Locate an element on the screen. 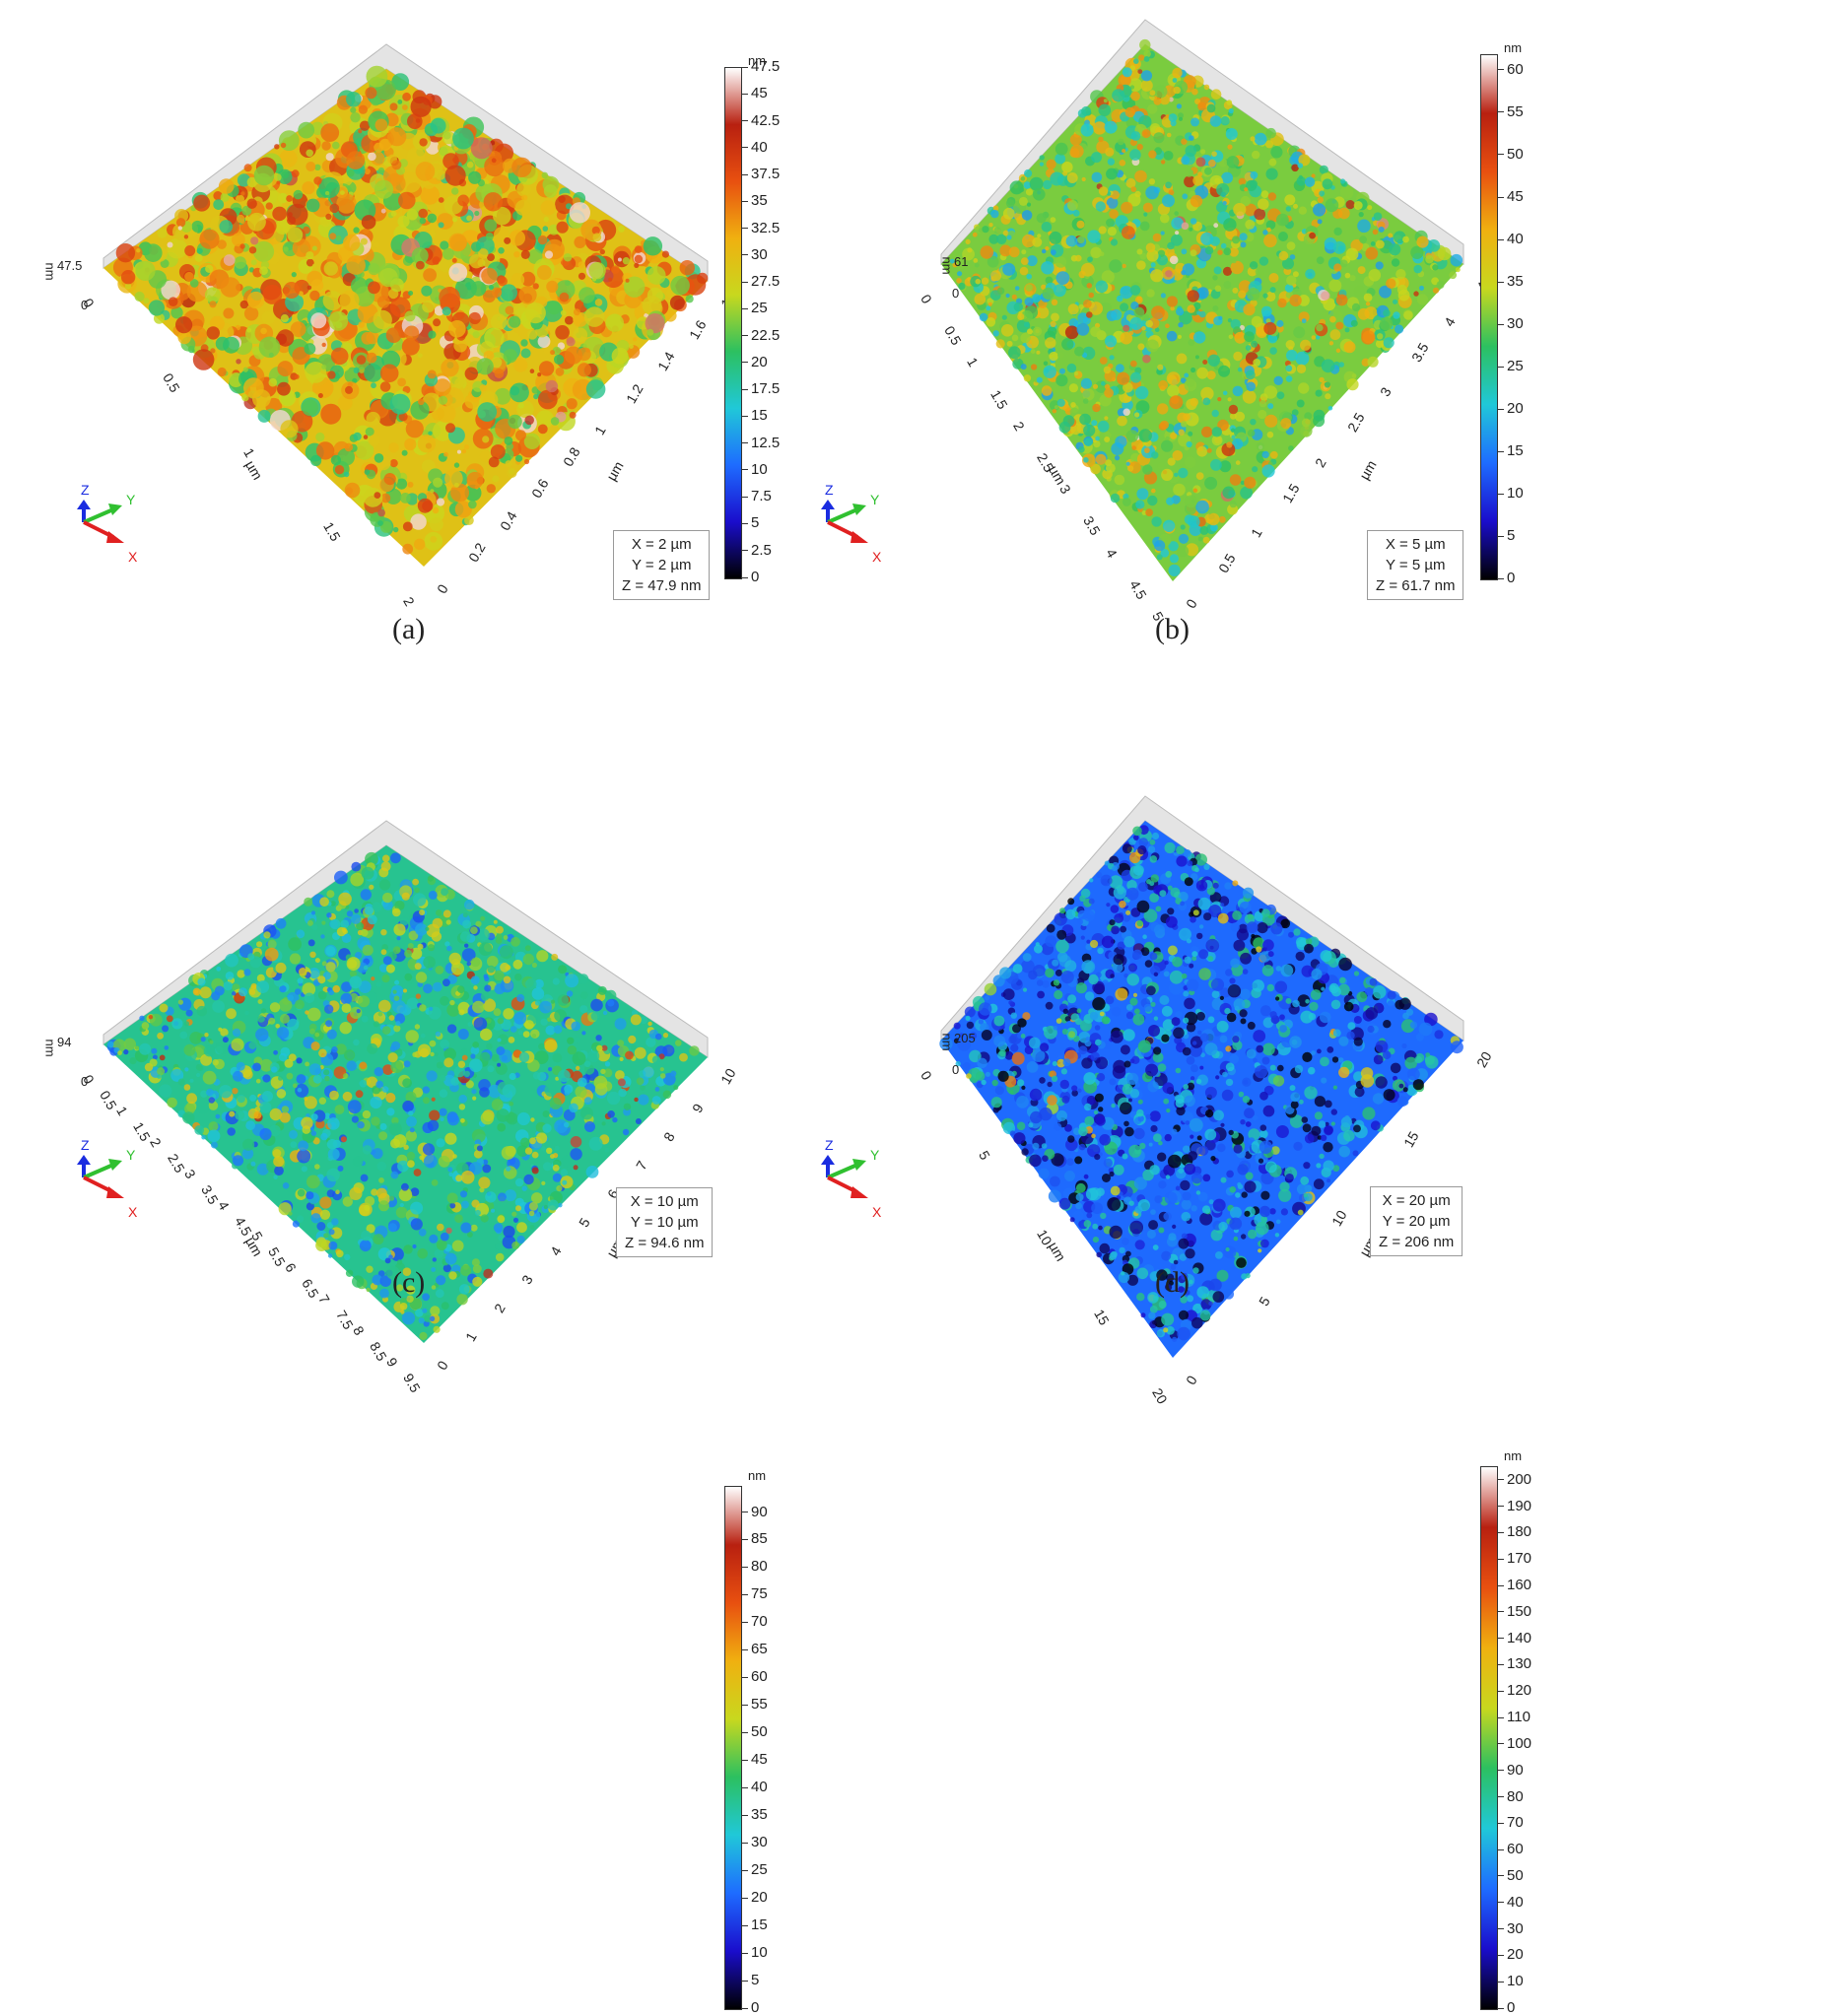  info-line: Y = 2 µm is located at coordinates (661, 565).